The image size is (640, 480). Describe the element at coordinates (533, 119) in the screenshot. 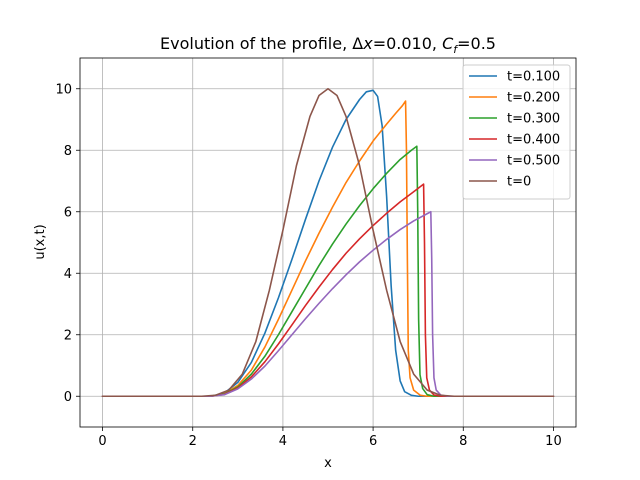

I see `legend-label: t=0.300` at that location.